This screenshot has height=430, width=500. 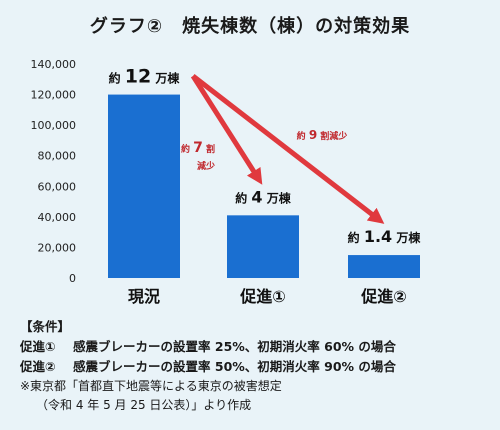 I want to click on data-label: 約 12 万棟, so click(x=145, y=77).